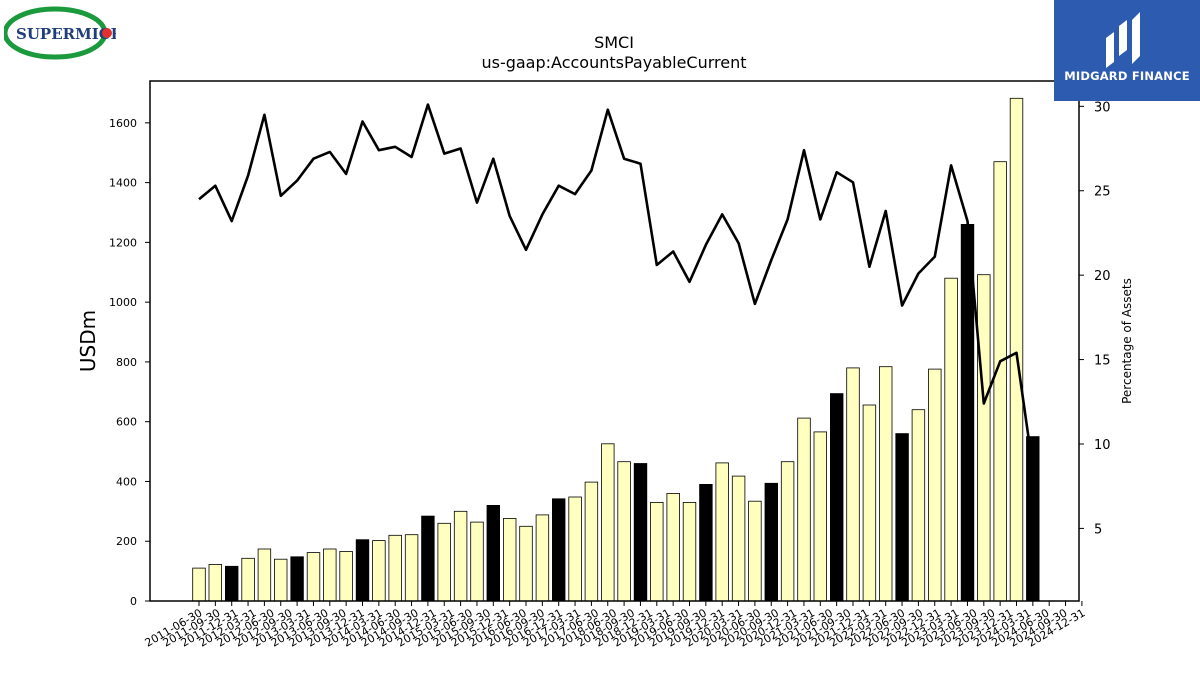 The height and width of the screenshot is (675, 1200). Describe the element at coordinates (126, 422) in the screenshot. I see `y-tick-label: 600` at that location.